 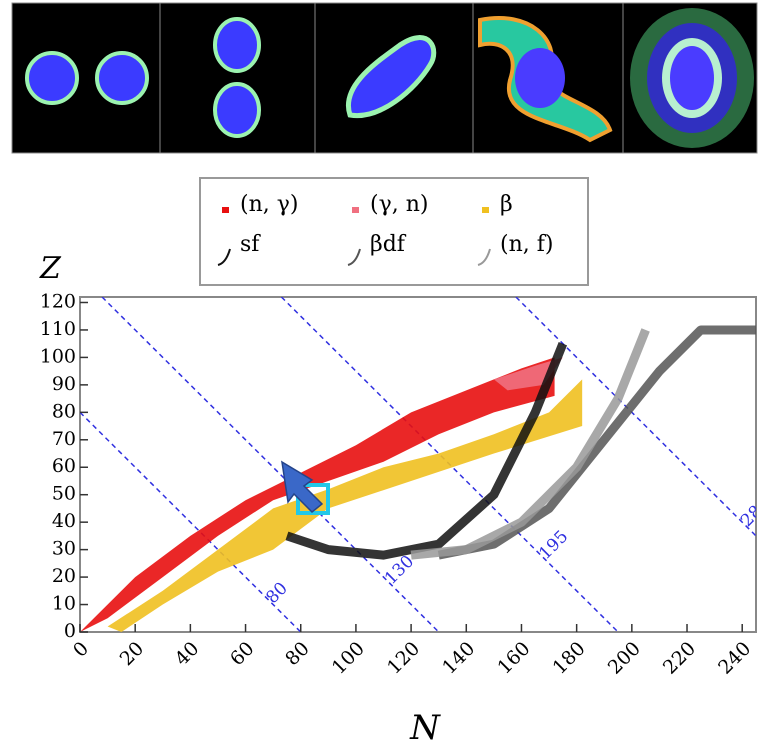 I want to click on y-tick-label: 50, so click(x=64, y=494).